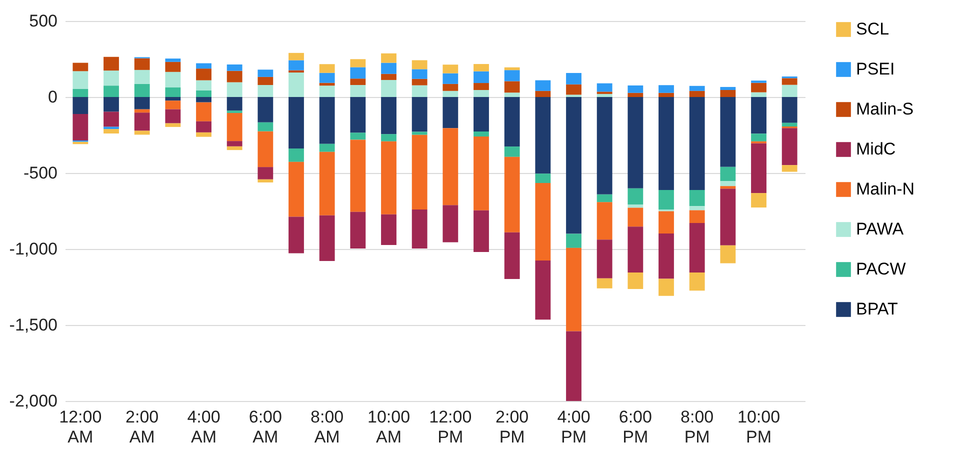 The height and width of the screenshot is (463, 959). What do you see at coordinates (80, 427) in the screenshot?
I see `x-tick-label: 12:00 AM` at bounding box center [80, 427].